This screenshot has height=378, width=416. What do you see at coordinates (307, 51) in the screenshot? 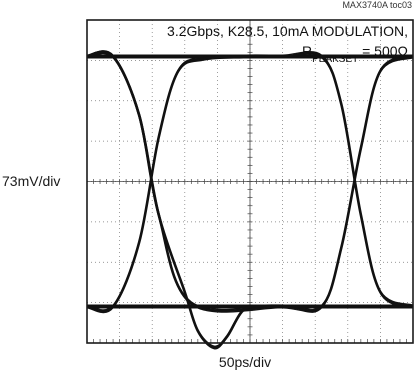
I see `annotation-r: R` at bounding box center [307, 51].